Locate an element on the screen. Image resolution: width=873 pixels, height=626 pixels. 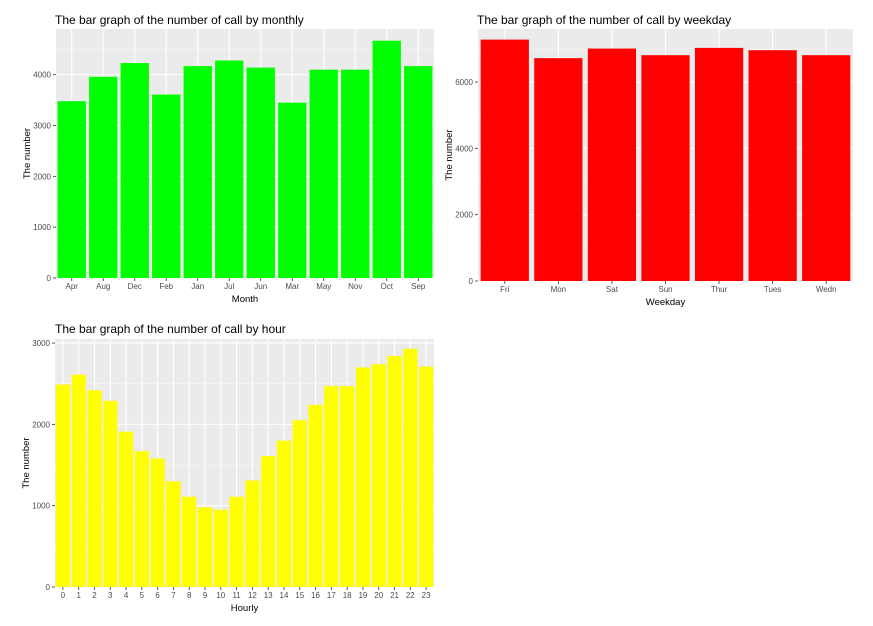
bar-Tues is located at coordinates (772, 165).